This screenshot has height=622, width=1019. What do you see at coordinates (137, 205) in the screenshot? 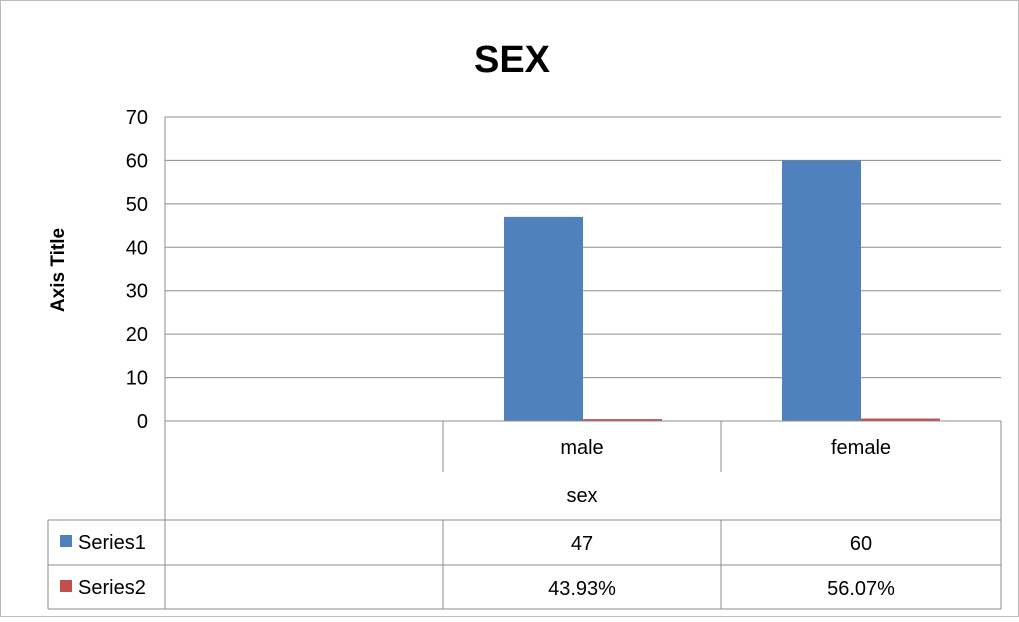
I see `y-tick-label: 50` at bounding box center [137, 205].